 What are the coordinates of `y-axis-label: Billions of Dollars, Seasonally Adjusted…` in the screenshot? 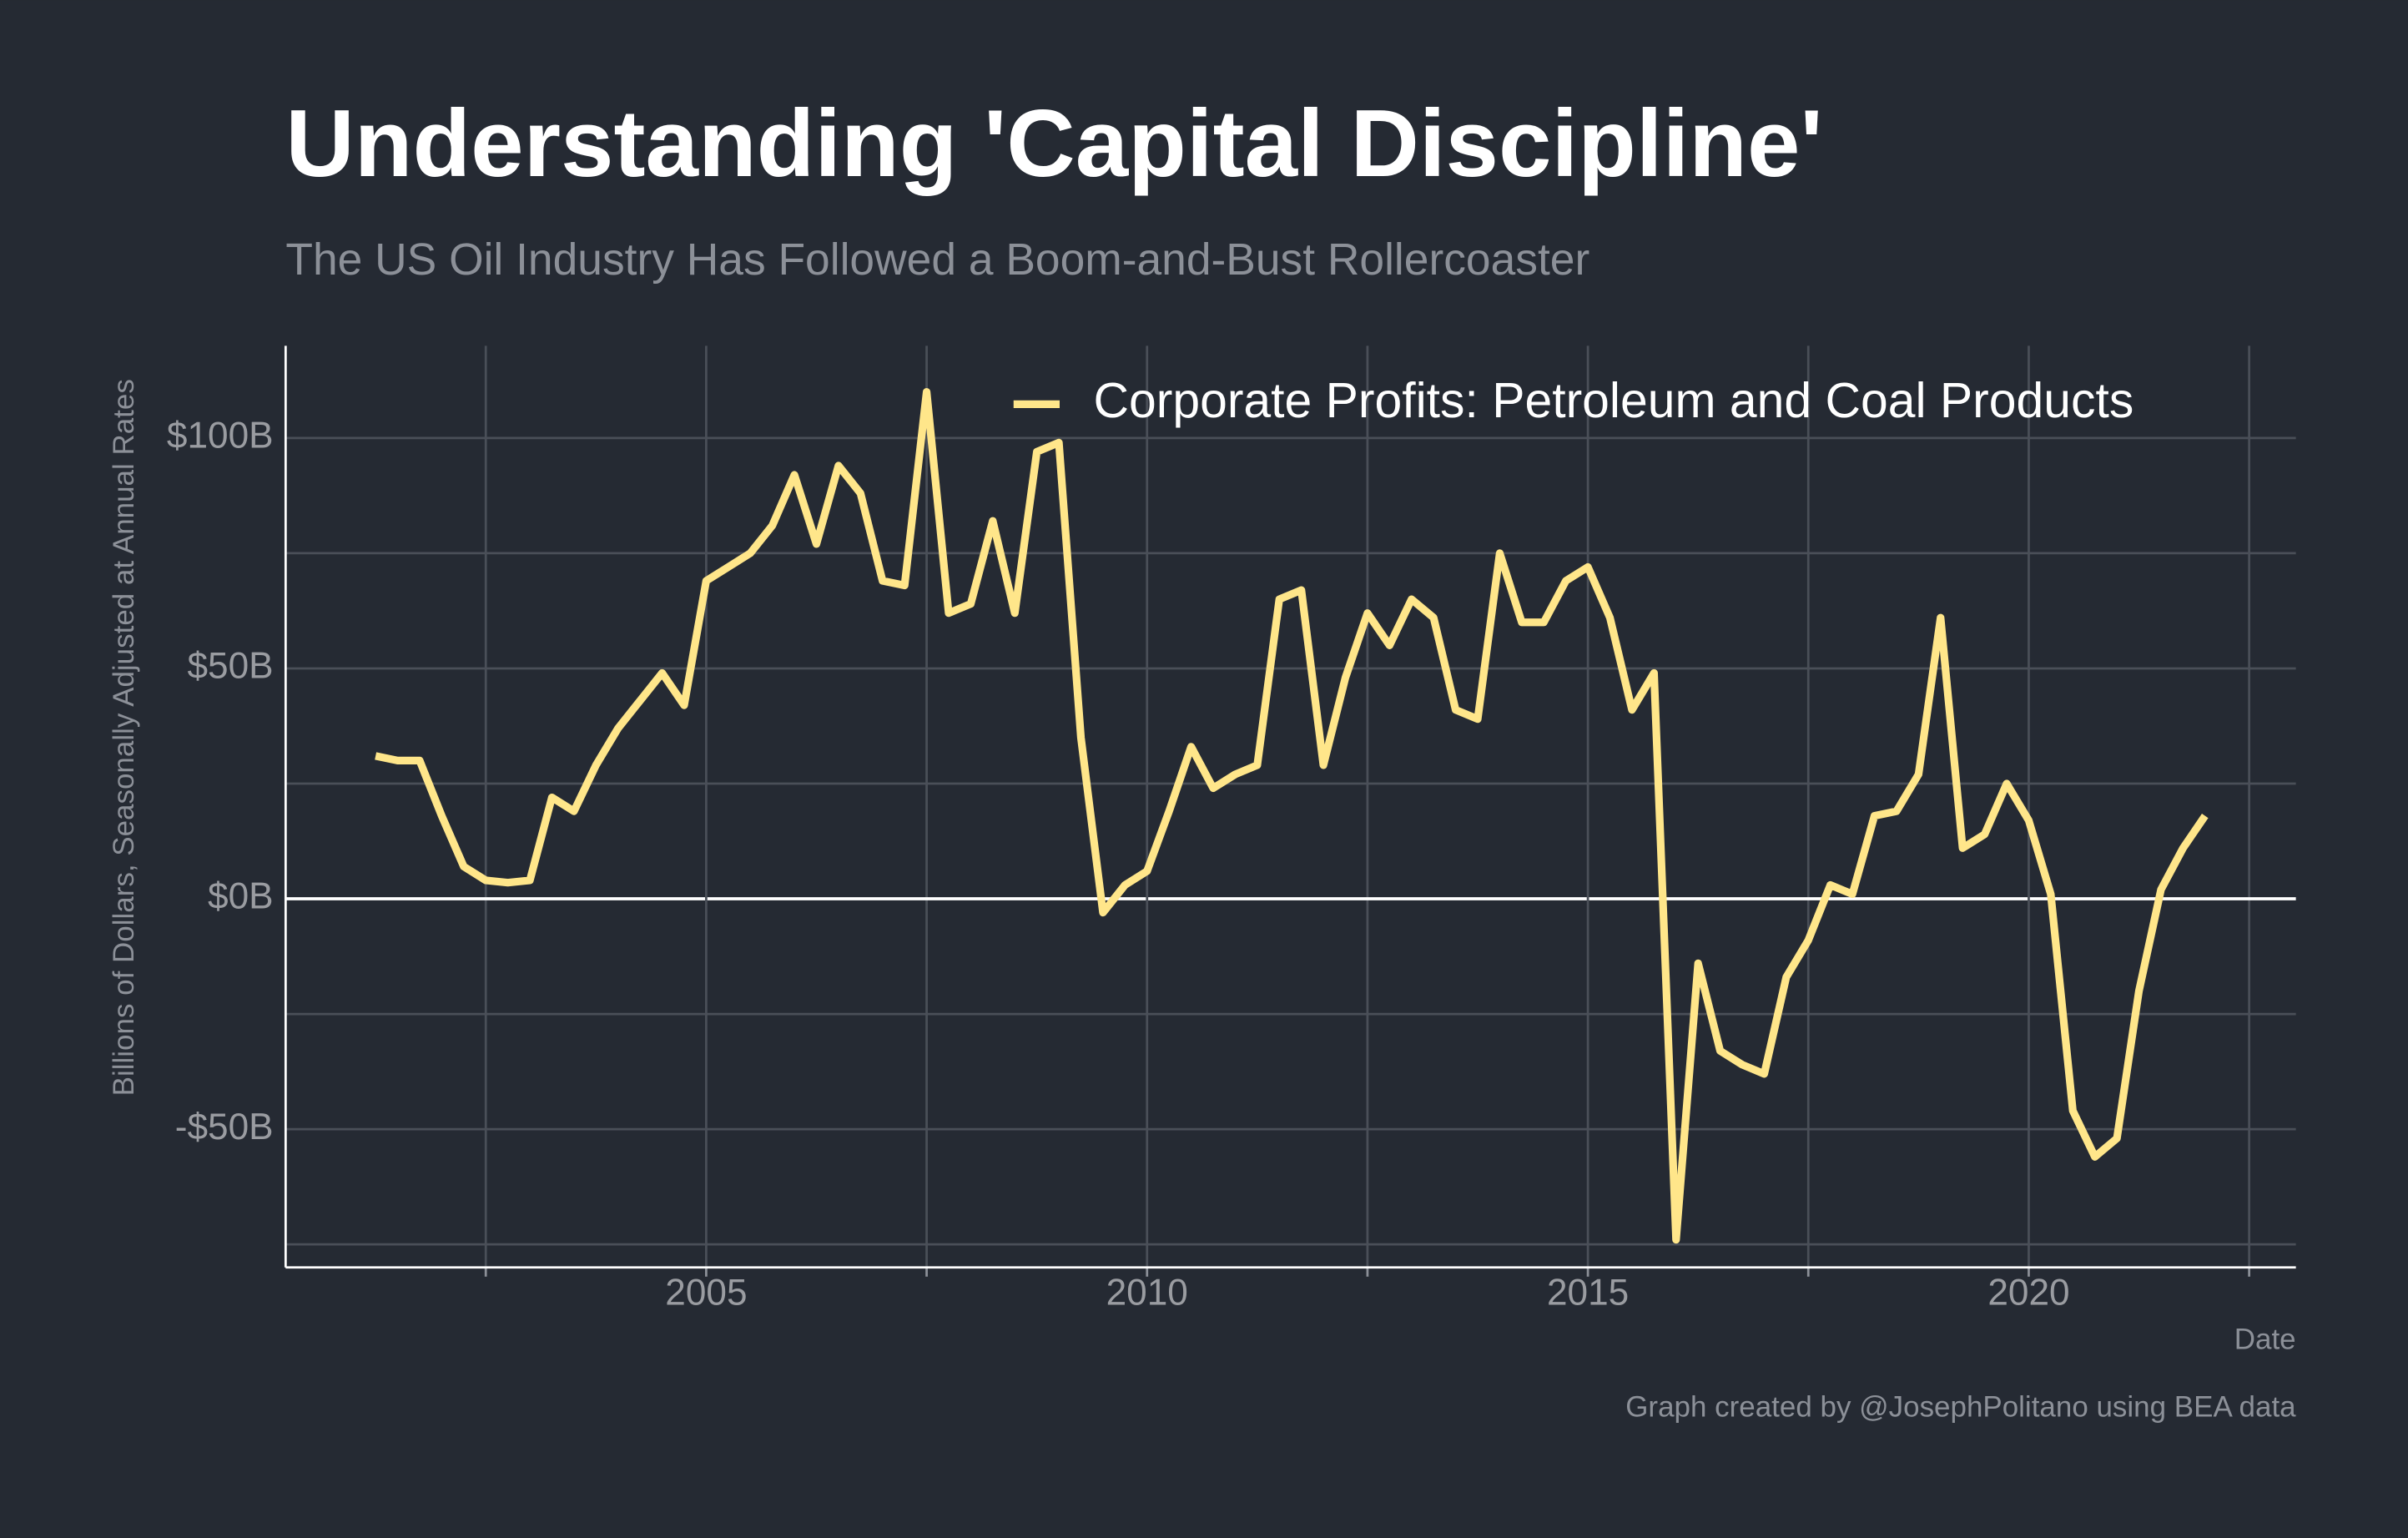 It's located at (124, 737).